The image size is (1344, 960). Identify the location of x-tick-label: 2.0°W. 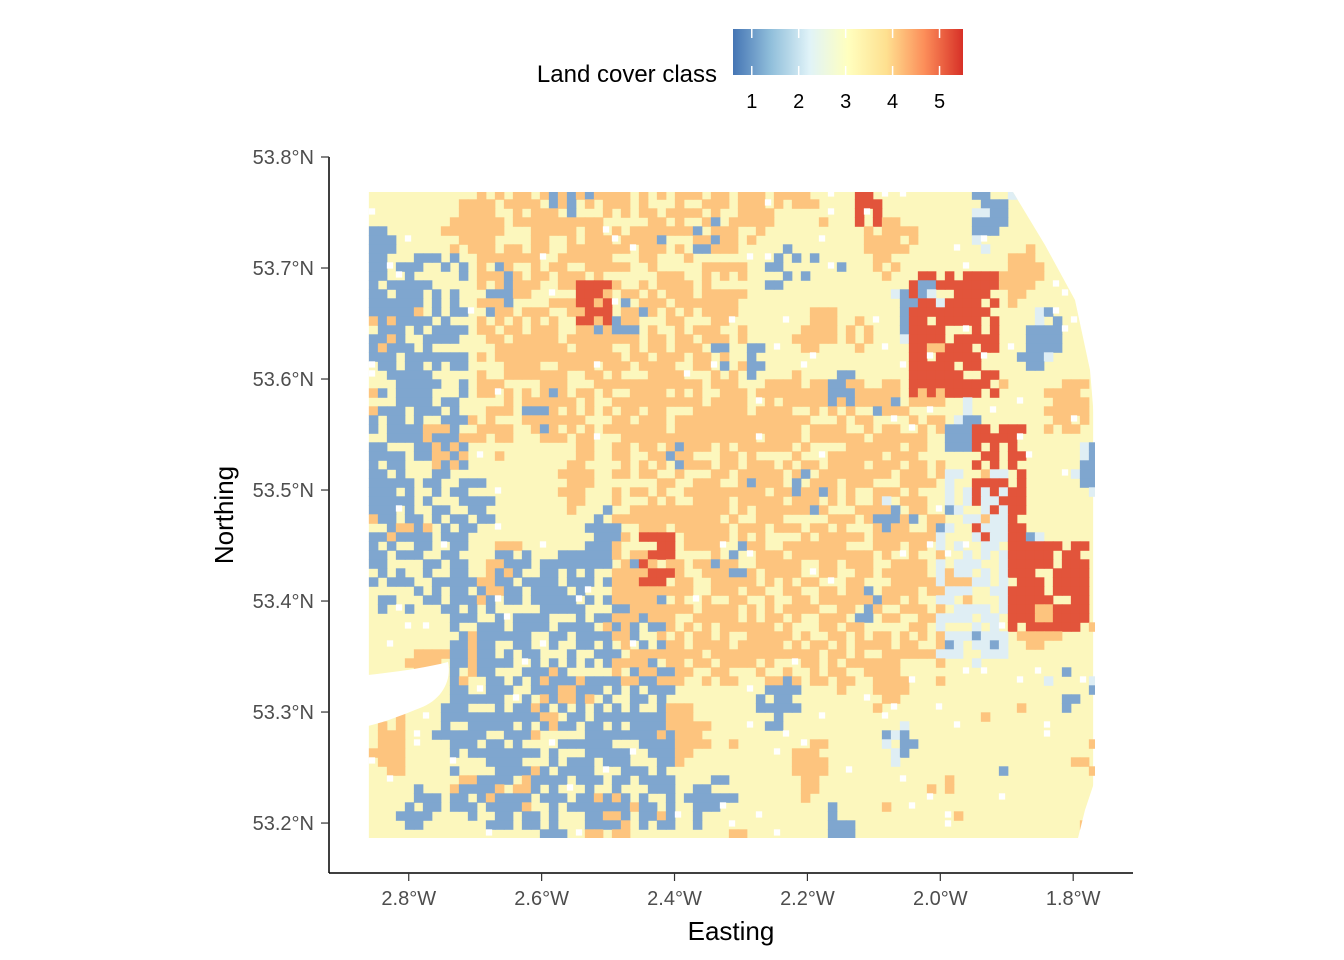
(940, 899).